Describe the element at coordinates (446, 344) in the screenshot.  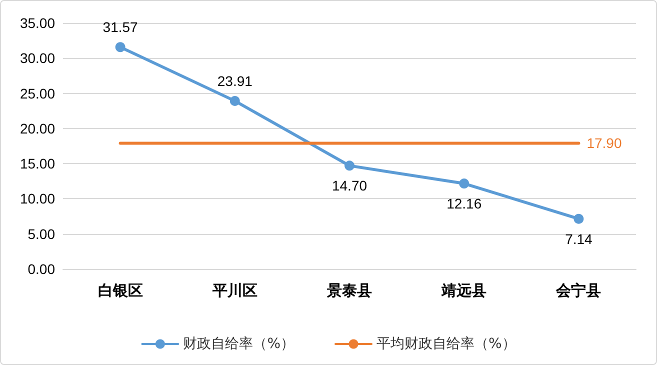
I see `legend-label: 平均财政自给率（%）` at that location.